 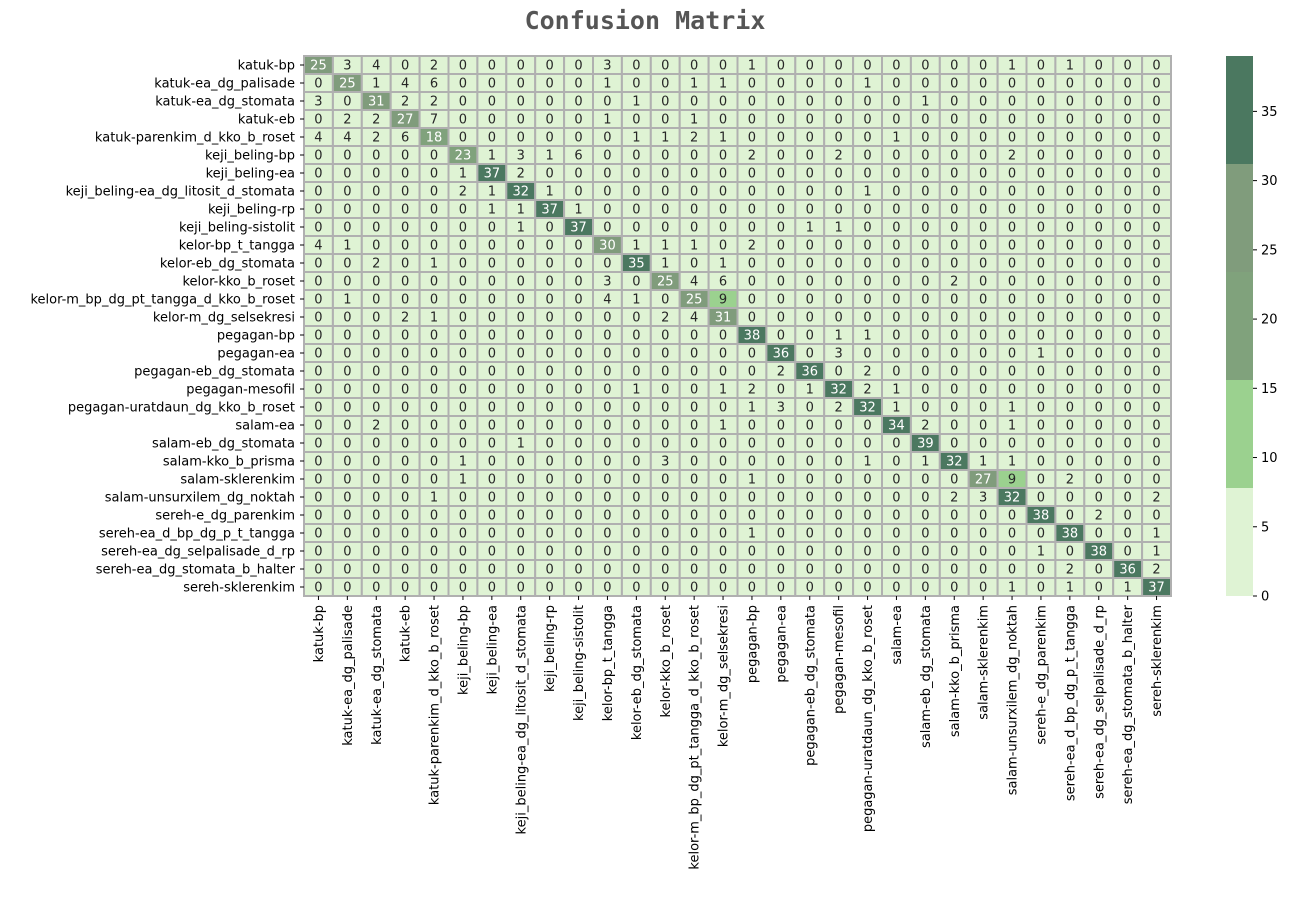 What do you see at coordinates (724, 676) in the screenshot?
I see `x-tick-label: kelor-m_dg_selsekresi` at bounding box center [724, 676].